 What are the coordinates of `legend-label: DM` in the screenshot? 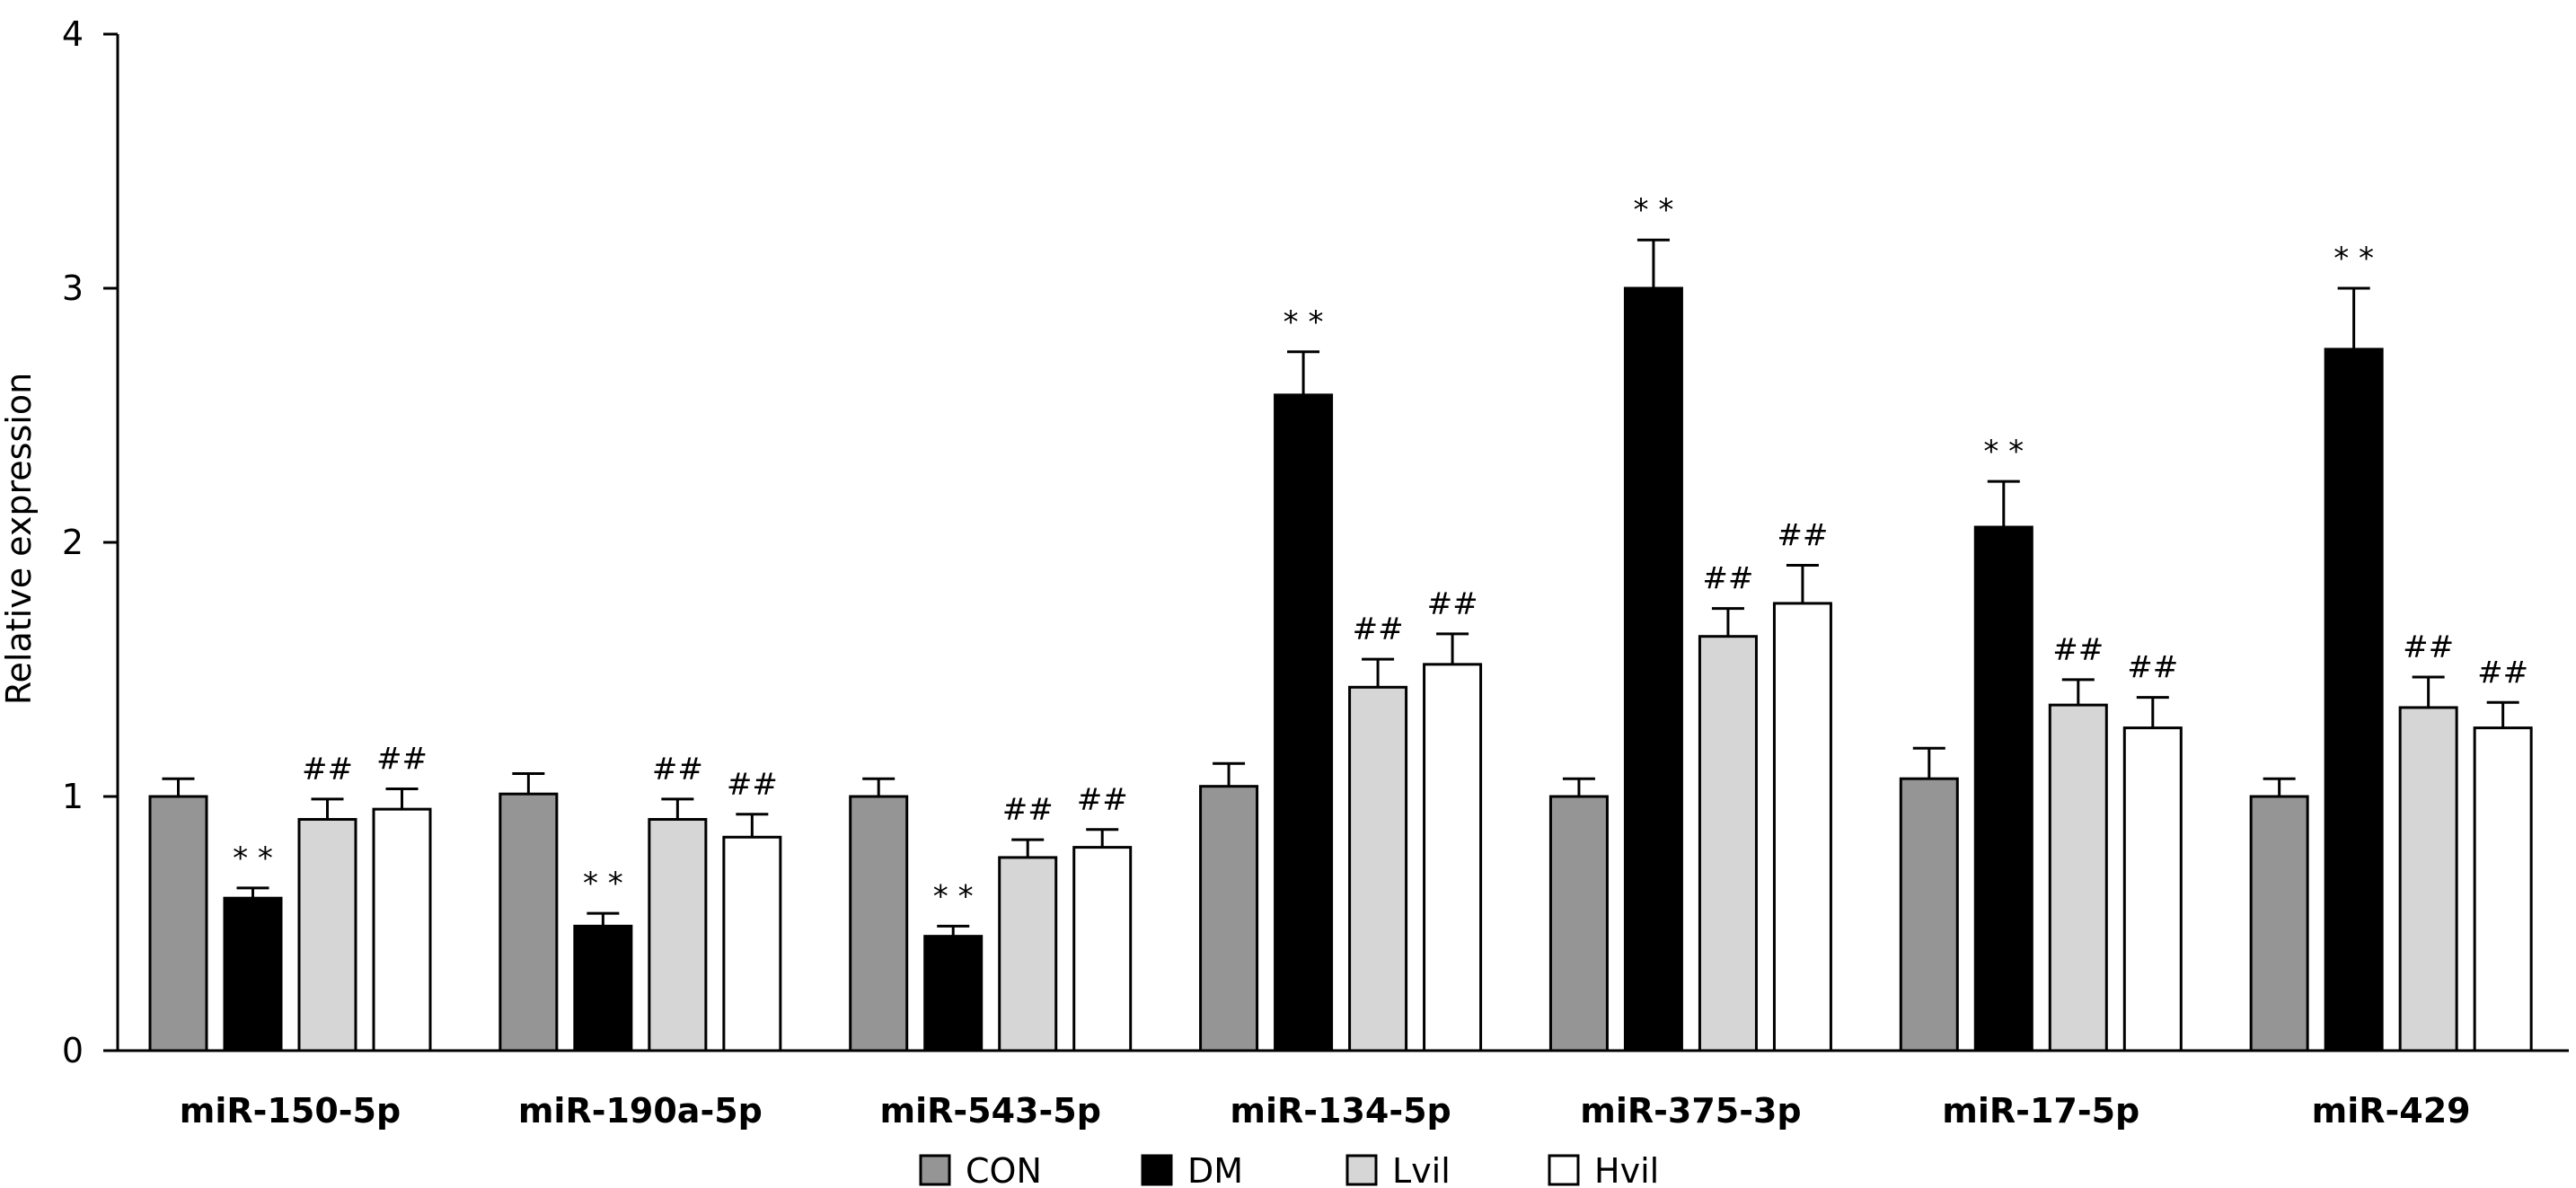 It's located at (1215, 1169).